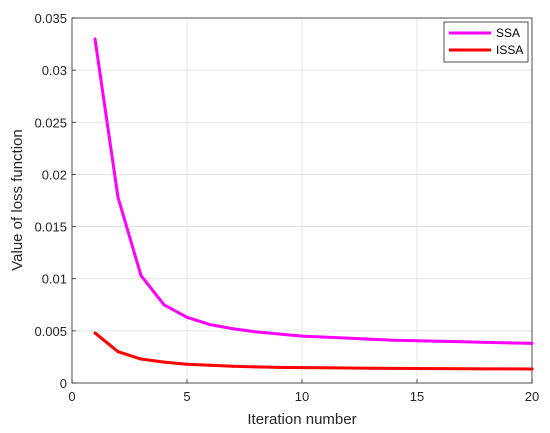 This screenshot has height=433, width=550. Describe the element at coordinates (509, 50) in the screenshot. I see `legend-label-issa: ISSA` at that location.